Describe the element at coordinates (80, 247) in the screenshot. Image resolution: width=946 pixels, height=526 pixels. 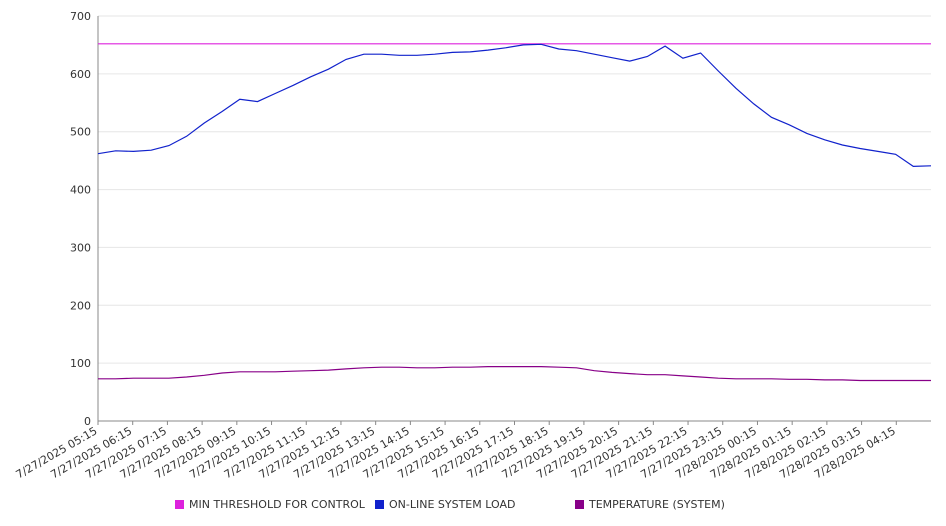
I see `y-tick-label-300: 300` at that location.